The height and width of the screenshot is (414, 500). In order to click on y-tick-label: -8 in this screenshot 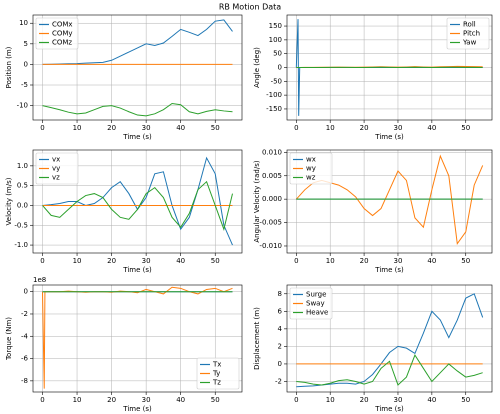, I will do `click(24, 381)`.